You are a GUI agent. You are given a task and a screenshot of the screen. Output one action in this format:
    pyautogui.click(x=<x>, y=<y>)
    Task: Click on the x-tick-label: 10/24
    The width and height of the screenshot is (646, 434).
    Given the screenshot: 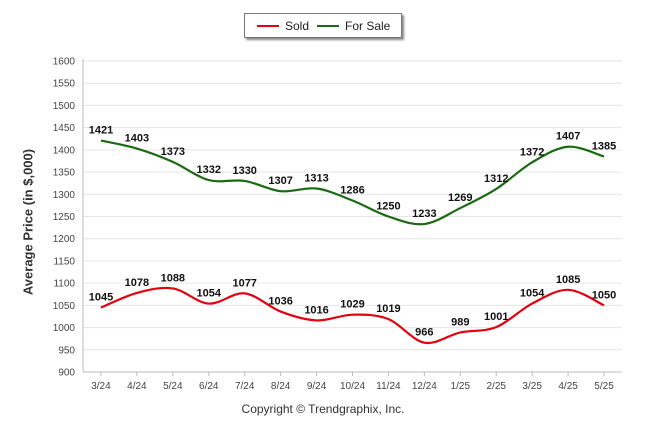 What is the action you would take?
    pyautogui.click(x=352, y=386)
    